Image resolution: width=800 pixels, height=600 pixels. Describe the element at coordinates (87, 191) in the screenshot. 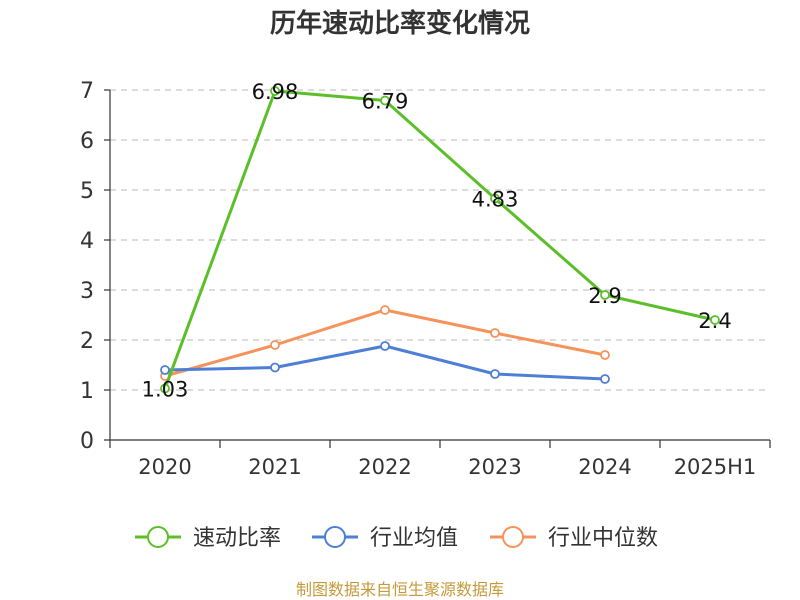

I see `y-tick-label: 5` at that location.